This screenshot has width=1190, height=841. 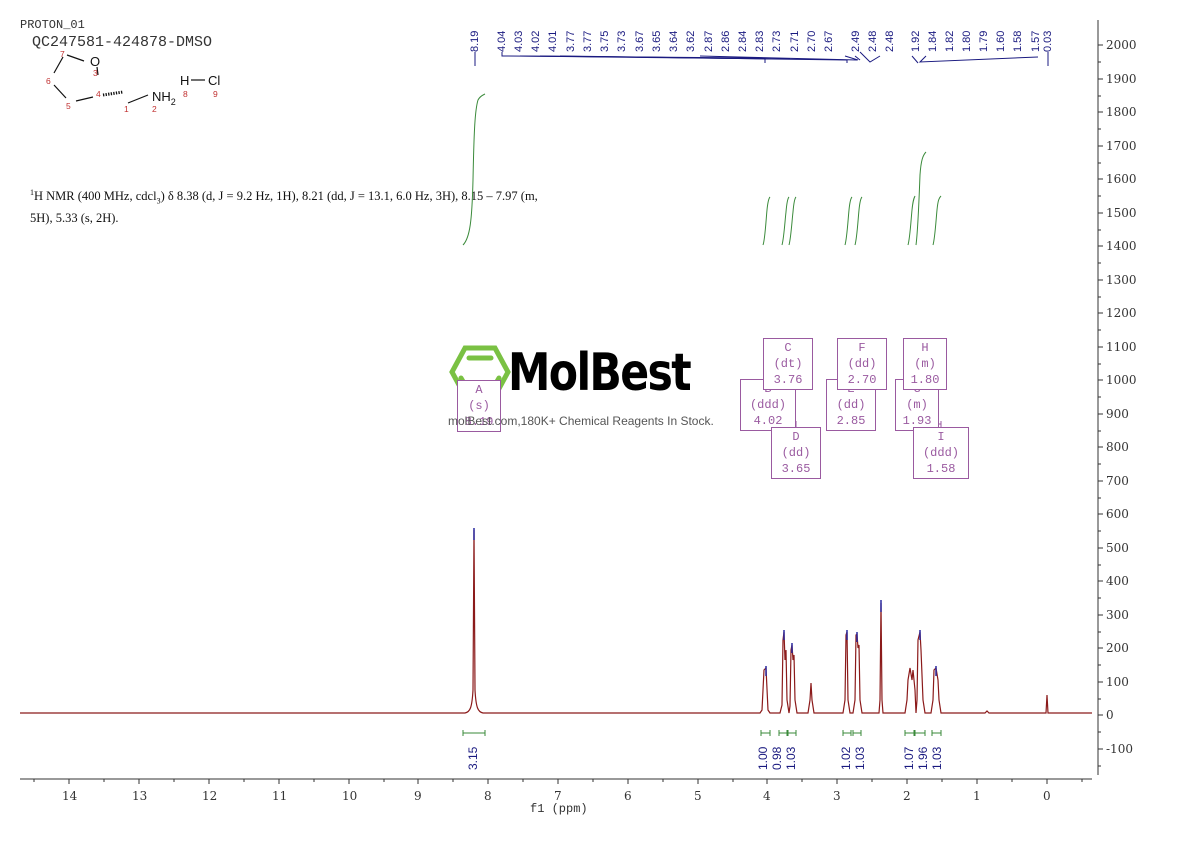 I want to click on y-tick: 200, so click(x=1117, y=648).